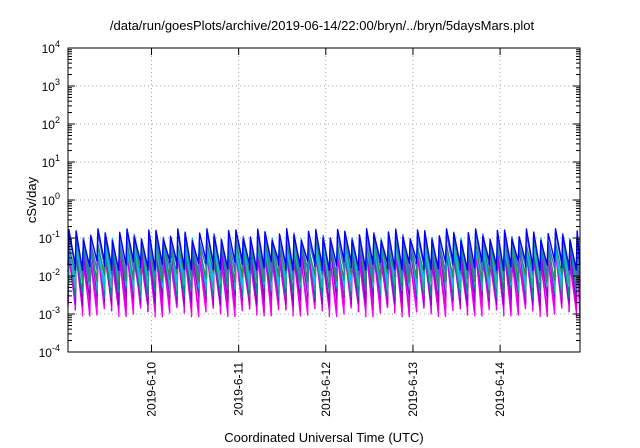 This screenshot has width=640, height=448. What do you see at coordinates (326, 389) in the screenshot?
I see `x-tick-label: 2019-6-12` at bounding box center [326, 389].